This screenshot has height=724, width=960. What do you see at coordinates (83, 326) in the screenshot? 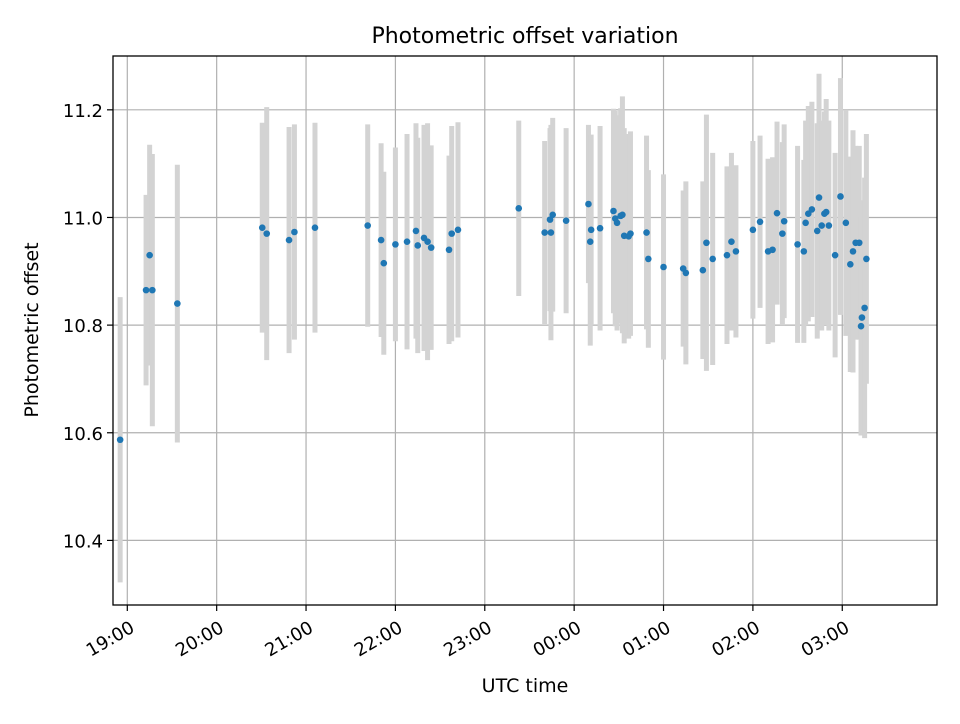
I see `y-tick-label: 10.8` at bounding box center [83, 326].